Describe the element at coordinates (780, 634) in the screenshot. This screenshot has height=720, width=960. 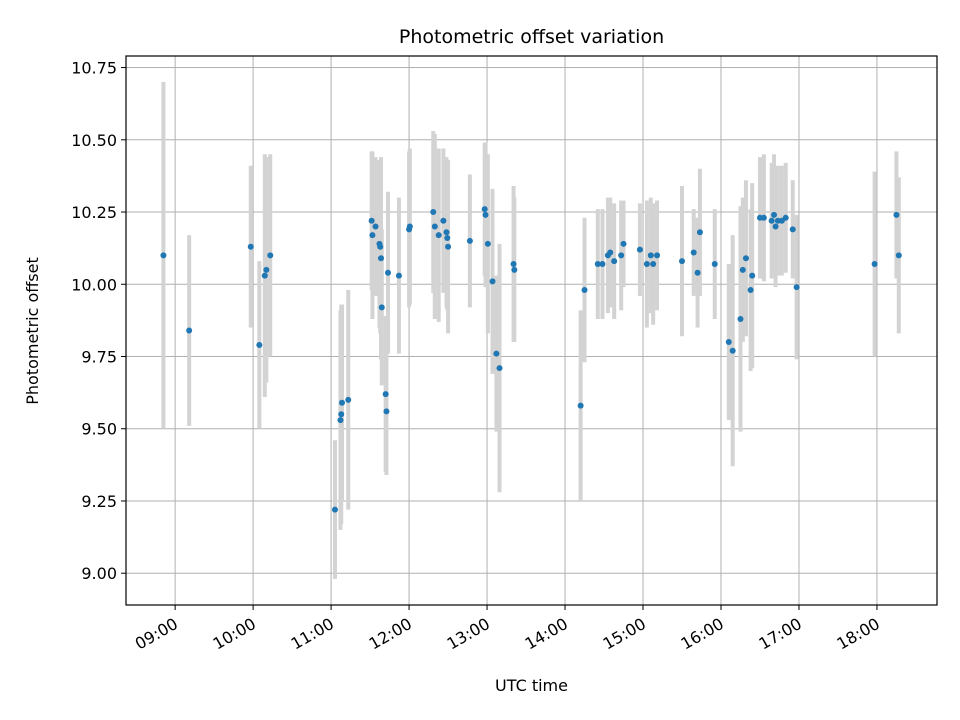
I see `x-tick-label: 17:00` at that location.